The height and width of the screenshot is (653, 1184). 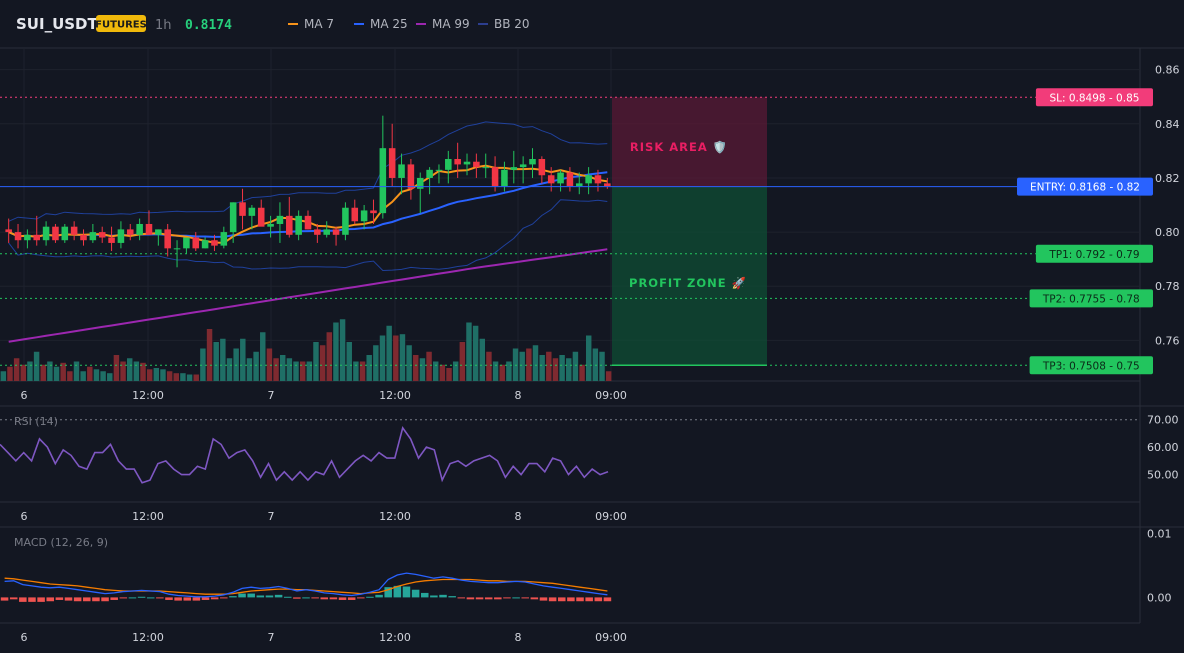 What do you see at coordinates (1167, 206) in the screenshot?
I see `price-axis: 0.86 0.84 0.82 0.80 0.78 0.76` at bounding box center [1167, 206].